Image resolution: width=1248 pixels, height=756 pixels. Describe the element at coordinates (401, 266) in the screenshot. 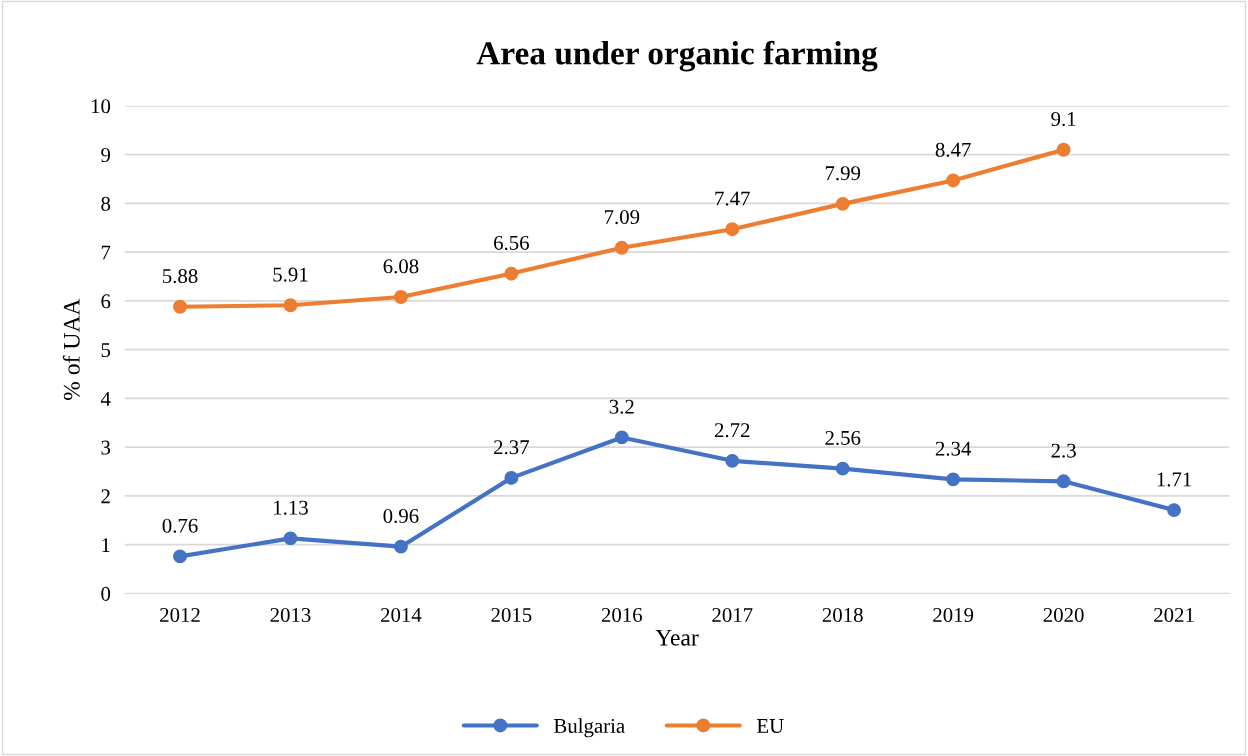

I see `data-label: 6.08` at that location.